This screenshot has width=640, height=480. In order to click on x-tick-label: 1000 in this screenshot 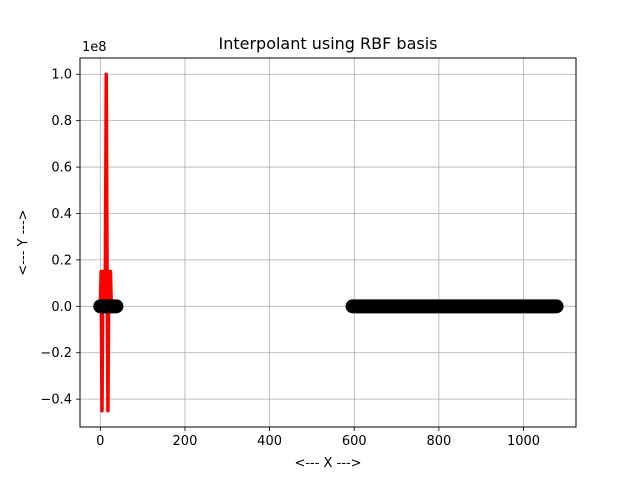, I will do `click(523, 441)`.